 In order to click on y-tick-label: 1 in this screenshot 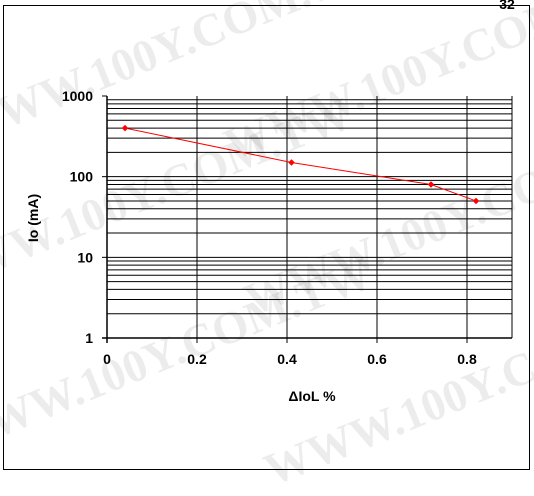, I will do `click(89, 338)`.